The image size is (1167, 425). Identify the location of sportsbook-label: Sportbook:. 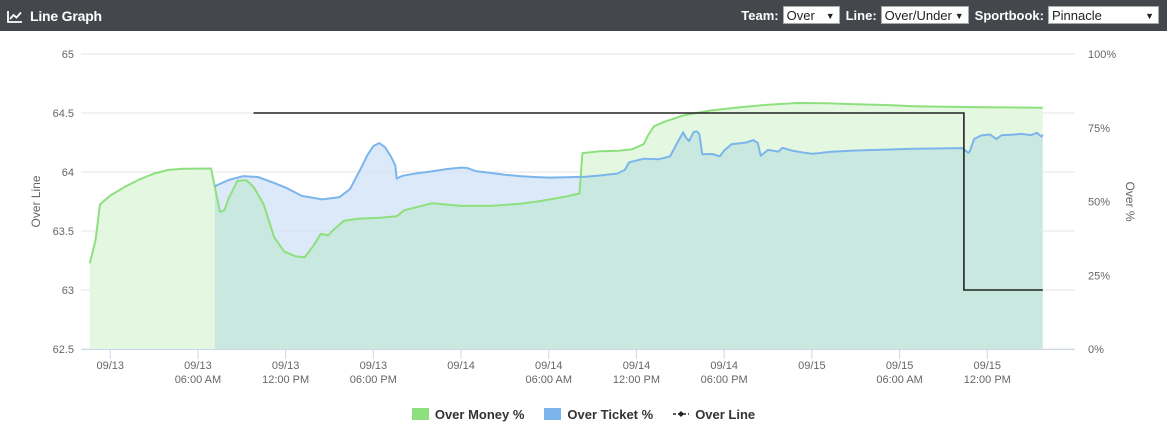
(1009, 15).